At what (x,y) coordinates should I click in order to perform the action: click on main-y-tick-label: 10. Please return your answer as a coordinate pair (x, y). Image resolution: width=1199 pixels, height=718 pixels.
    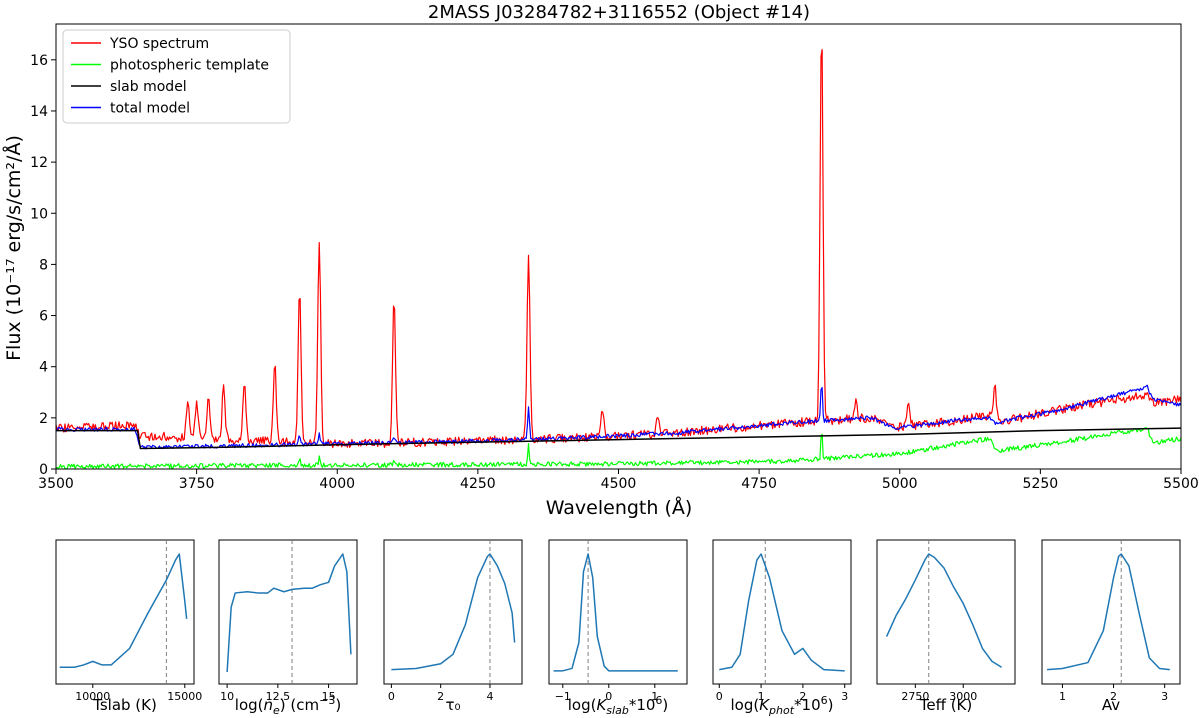
    Looking at the image, I should click on (39, 214).